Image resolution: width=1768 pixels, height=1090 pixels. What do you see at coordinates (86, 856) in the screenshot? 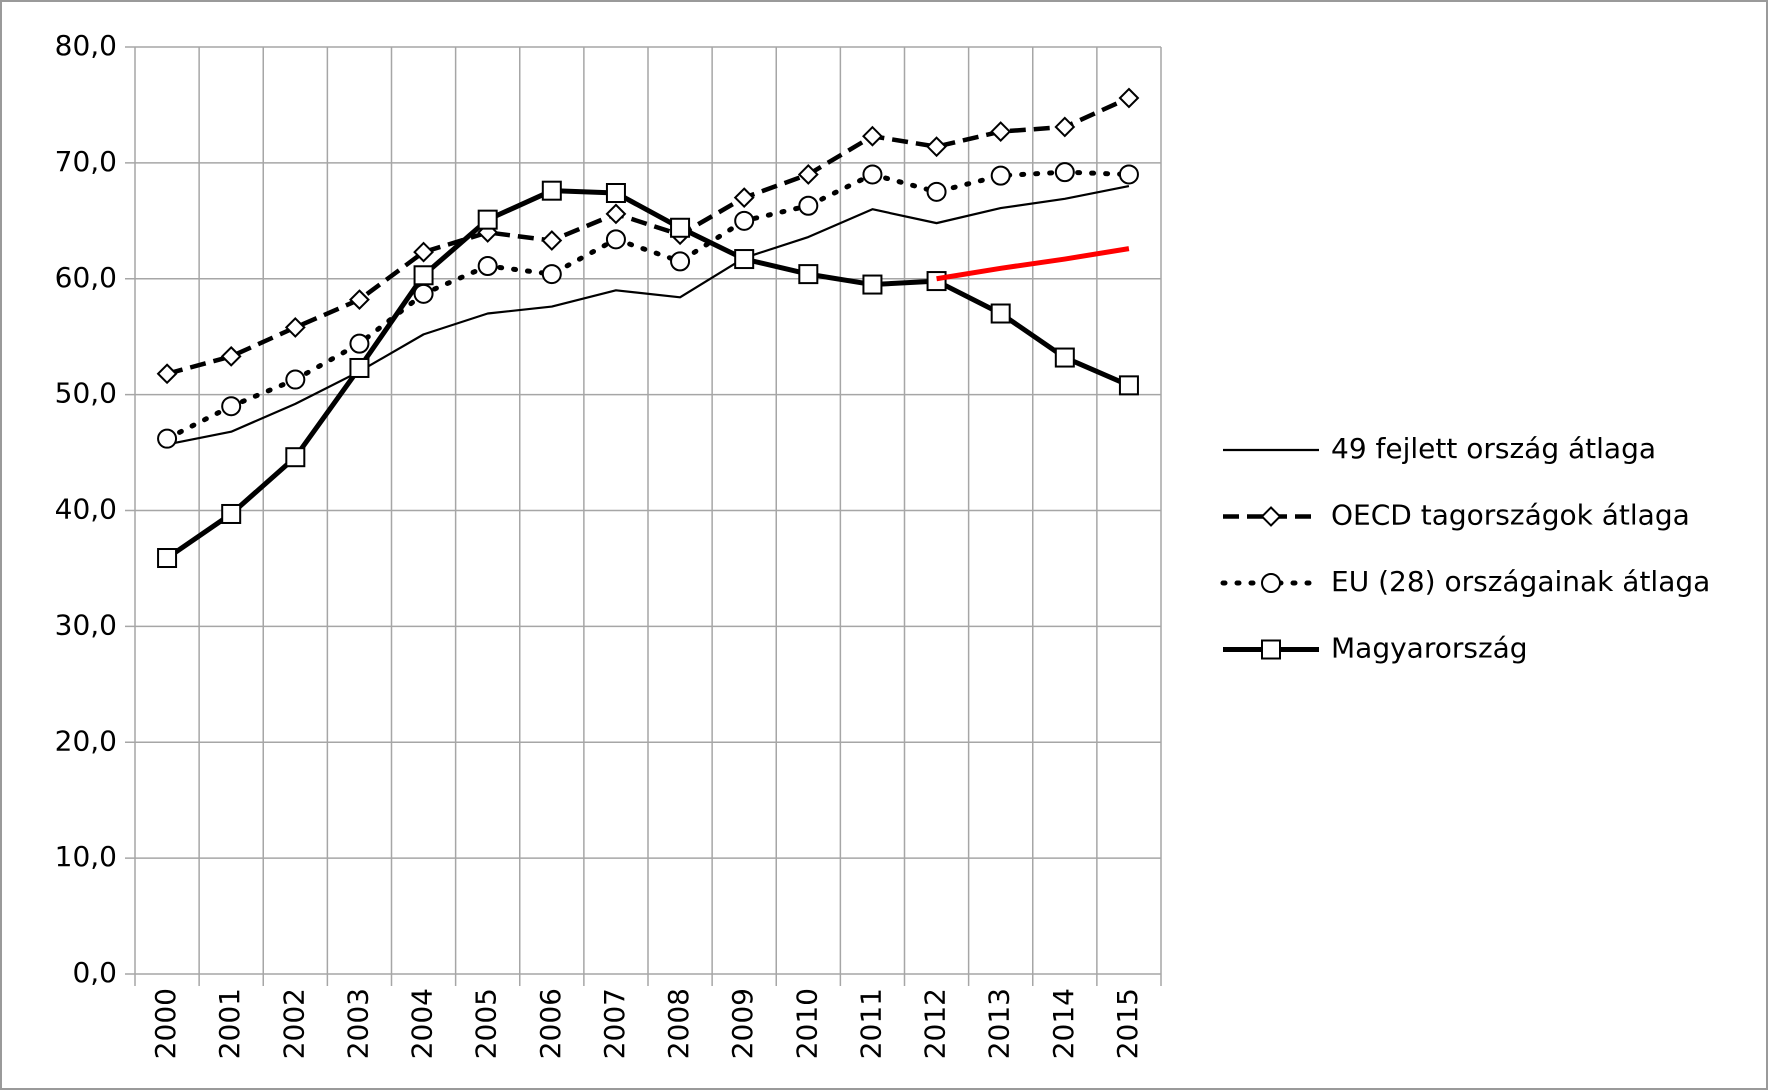
I see `y-tick-label: 10,0` at bounding box center [86, 856].